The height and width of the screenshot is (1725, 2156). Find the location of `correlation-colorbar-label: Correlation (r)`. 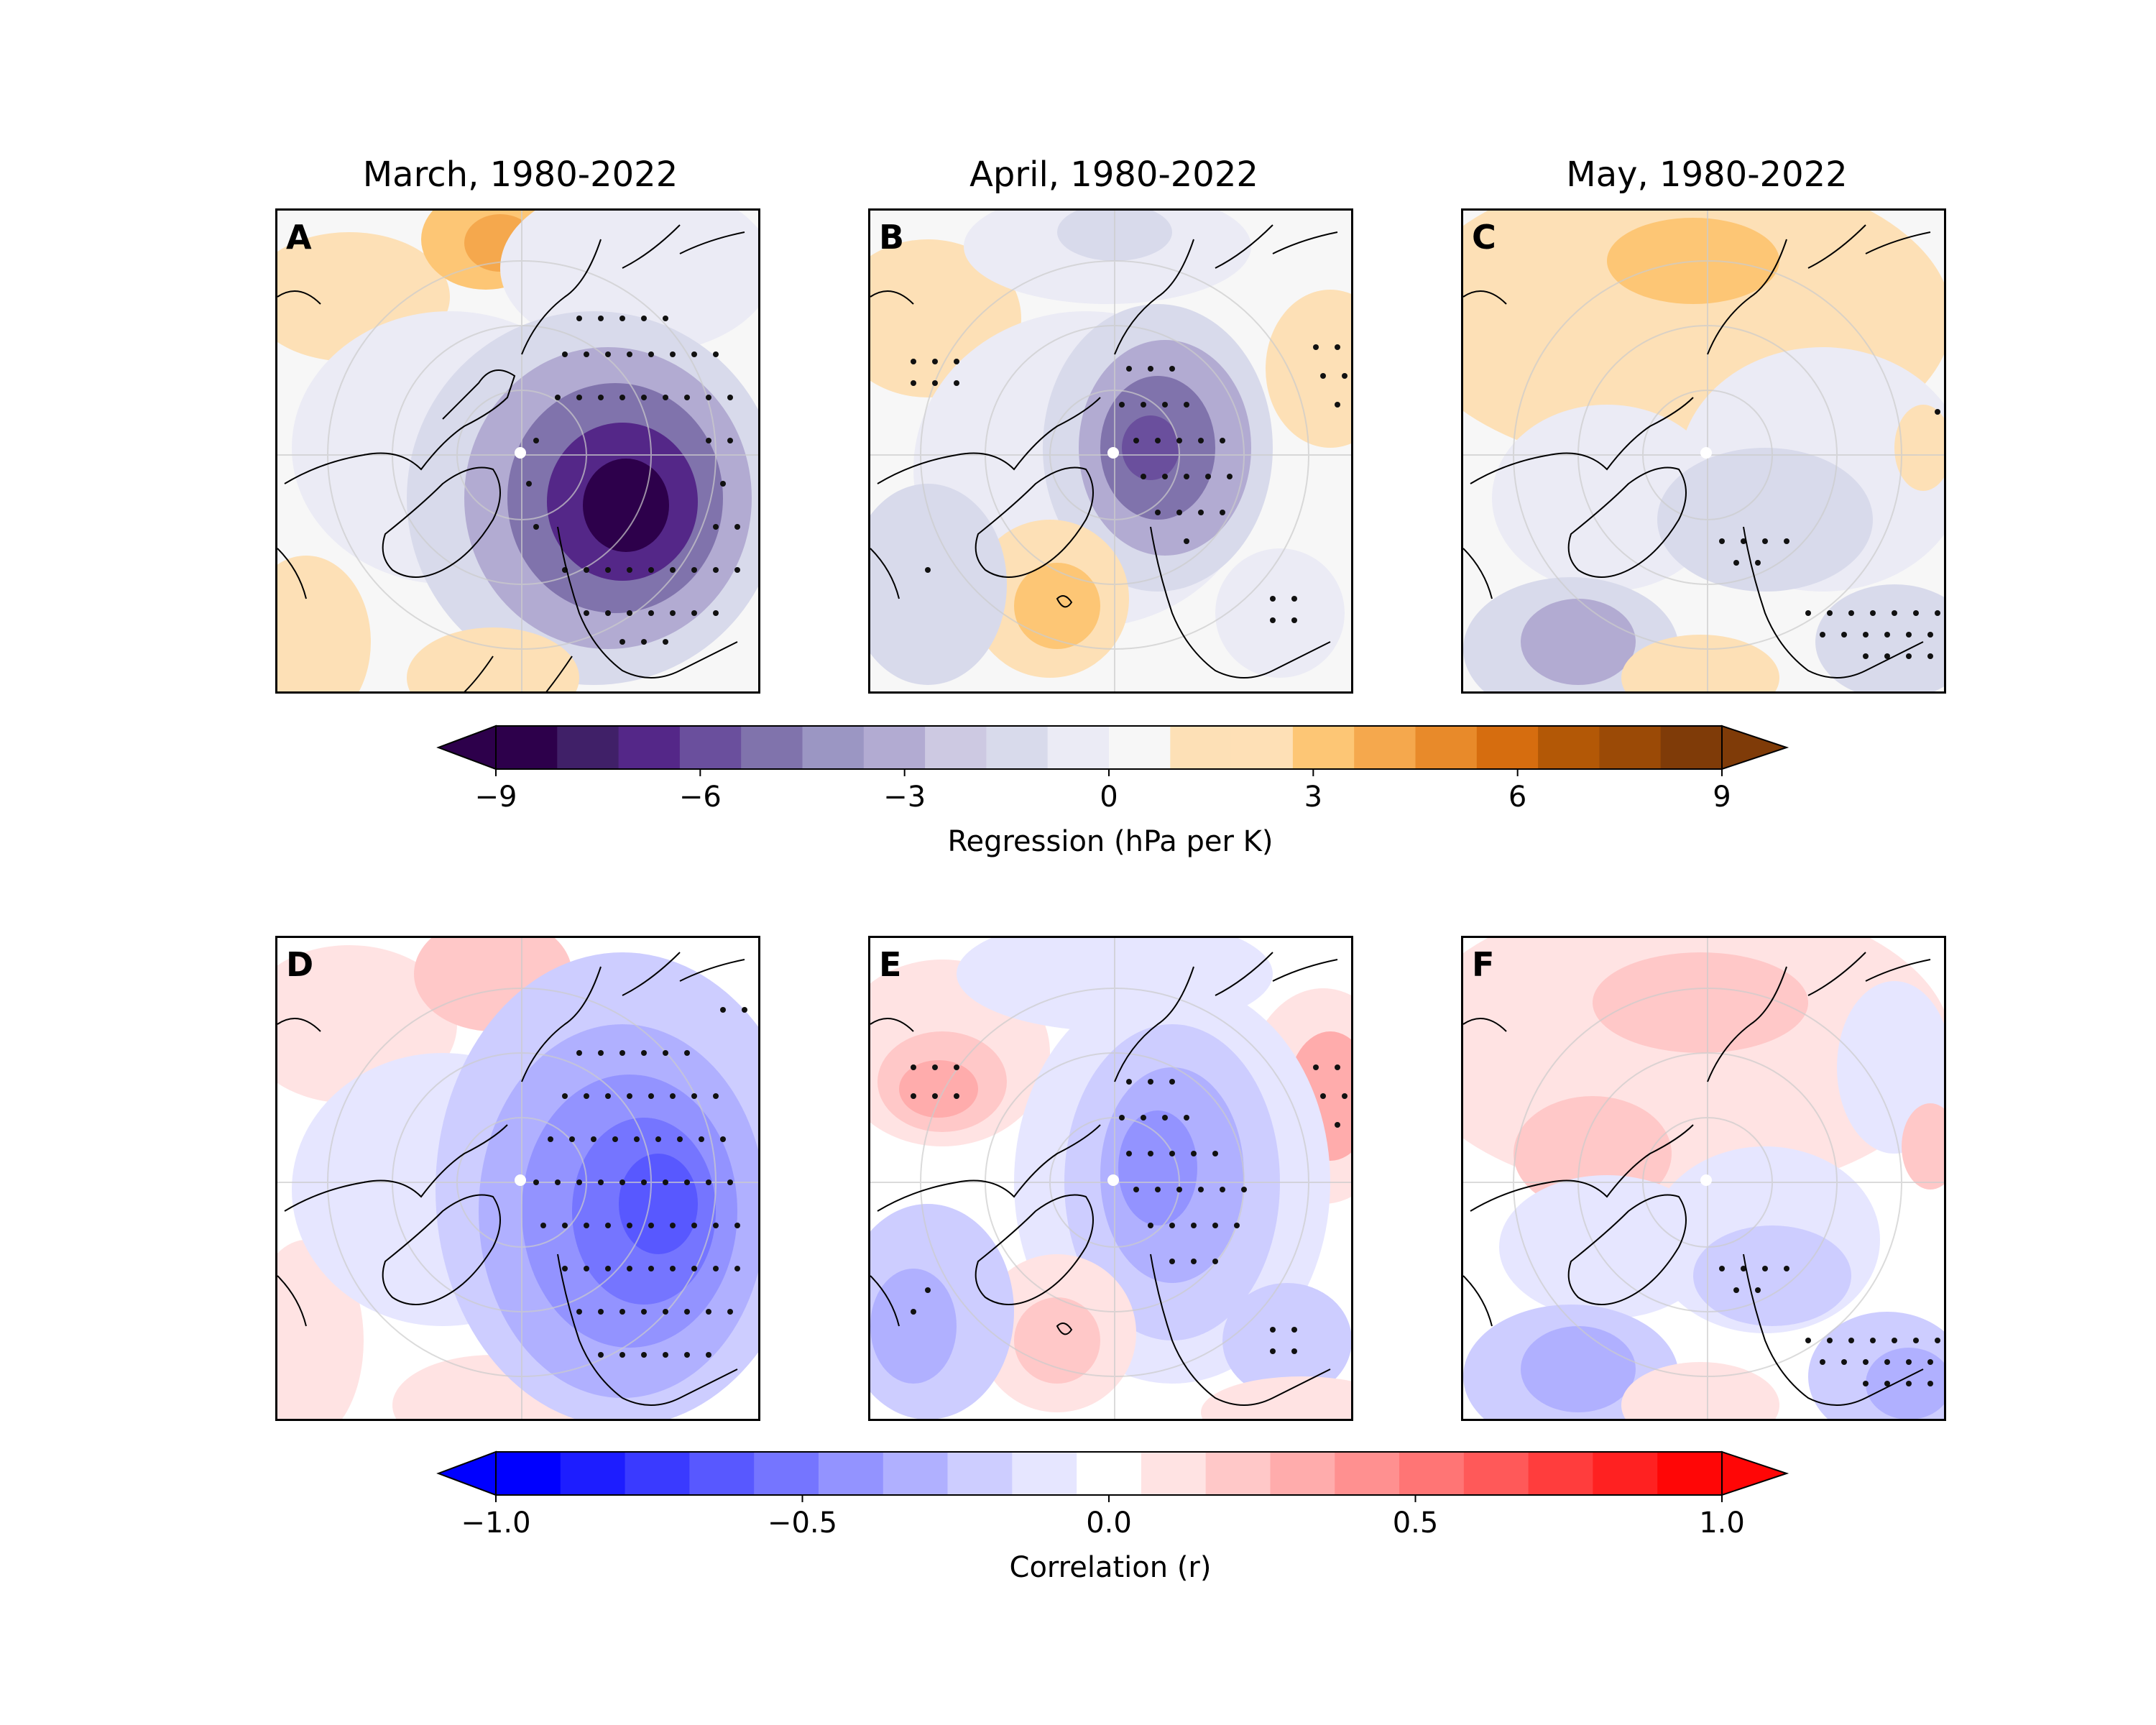

correlation-colorbar-label: Correlation (r) is located at coordinates (1110, 1567).